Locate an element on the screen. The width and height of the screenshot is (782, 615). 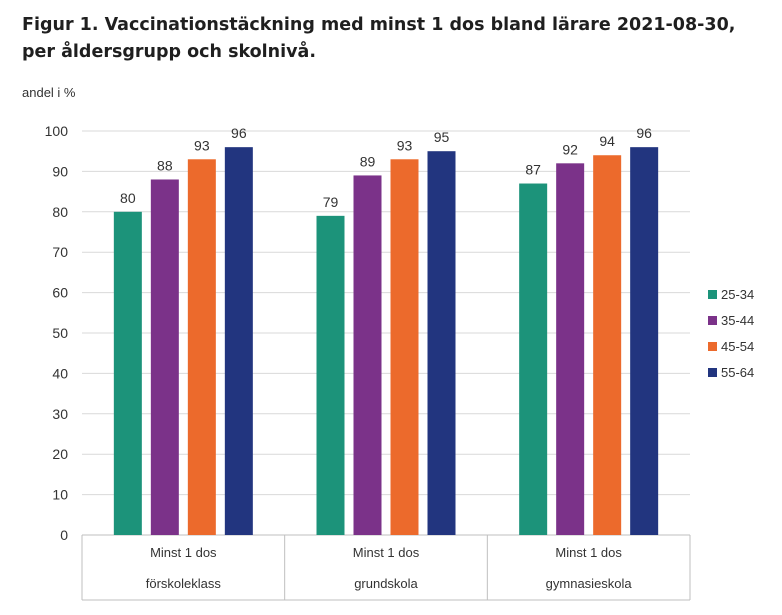
y-tick-label: 80 is located at coordinates (60, 212).